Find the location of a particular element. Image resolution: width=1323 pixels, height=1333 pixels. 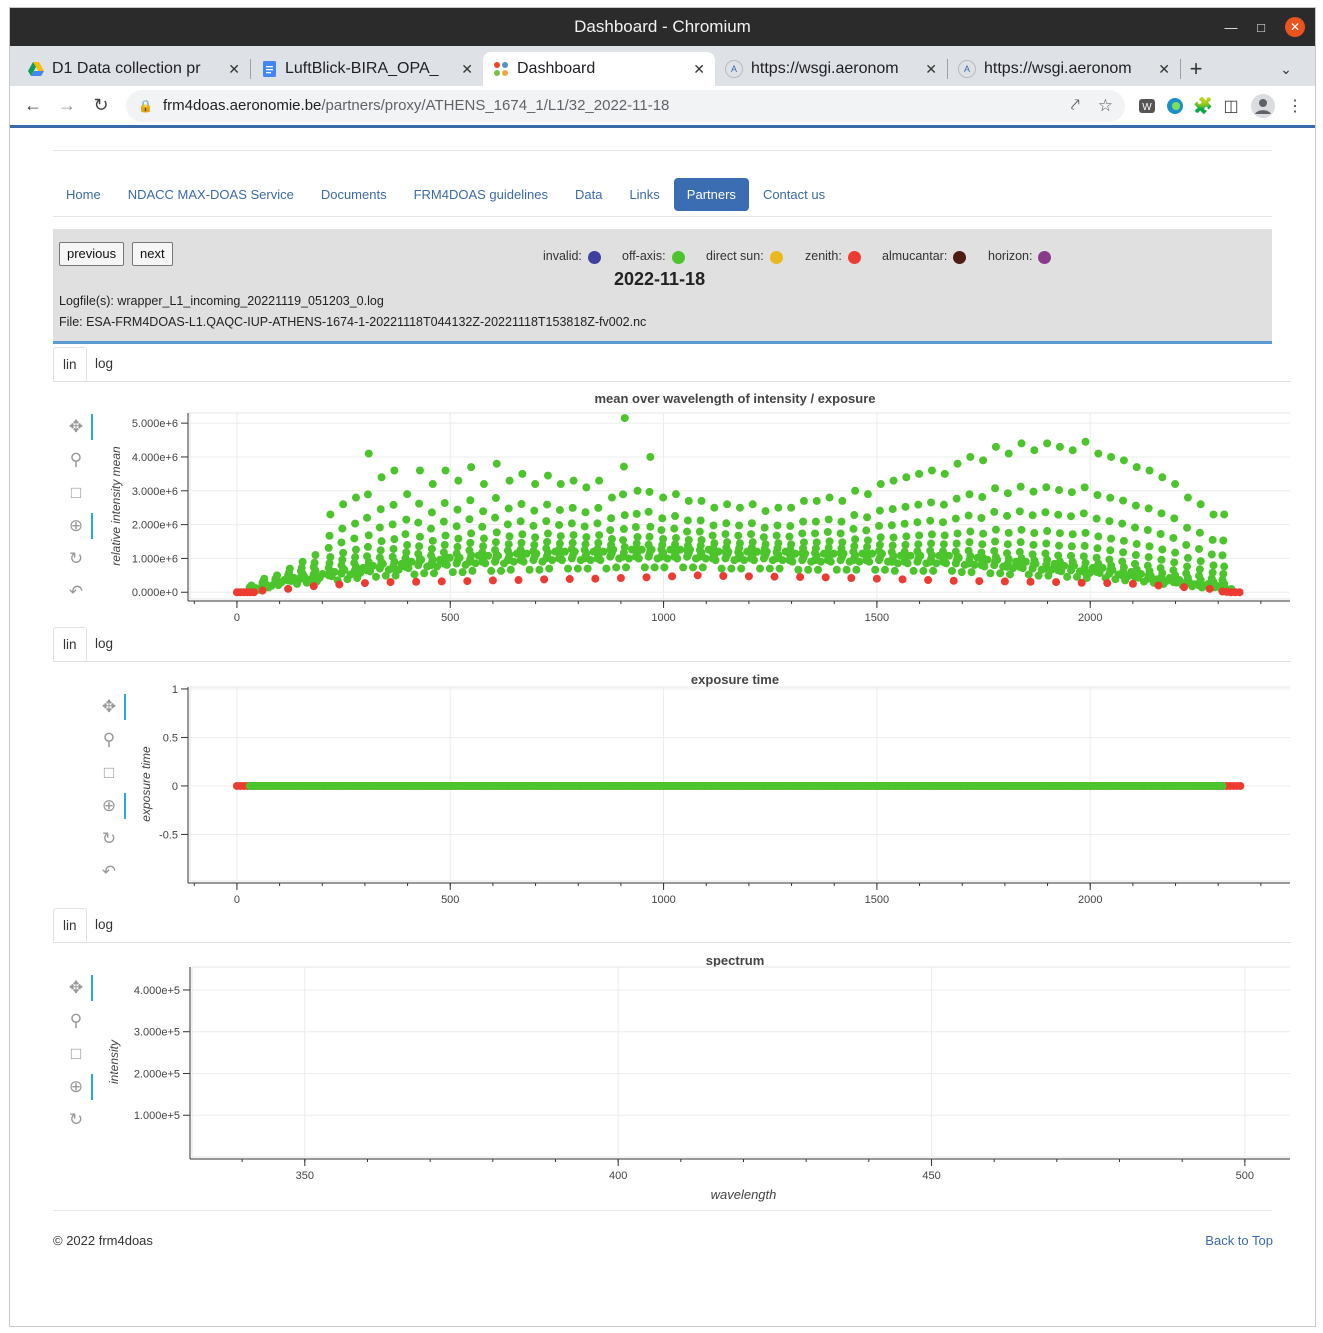

next-button: next is located at coordinates (152, 254).